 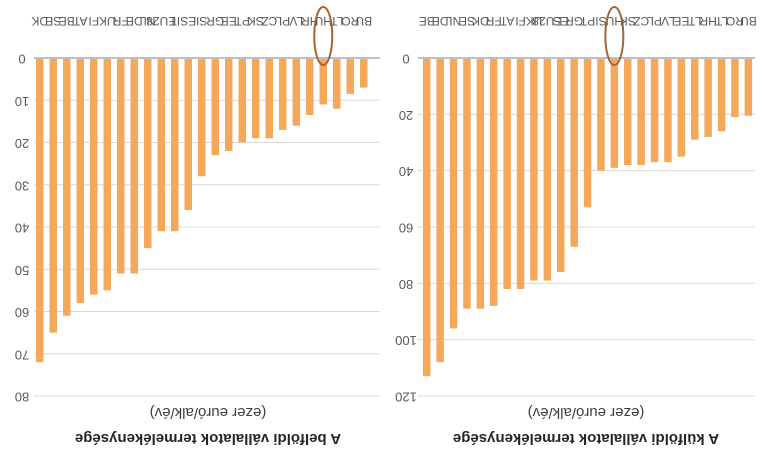 What do you see at coordinates (22, 354) in the screenshot?
I see `y-tick-label: 70` at bounding box center [22, 354].